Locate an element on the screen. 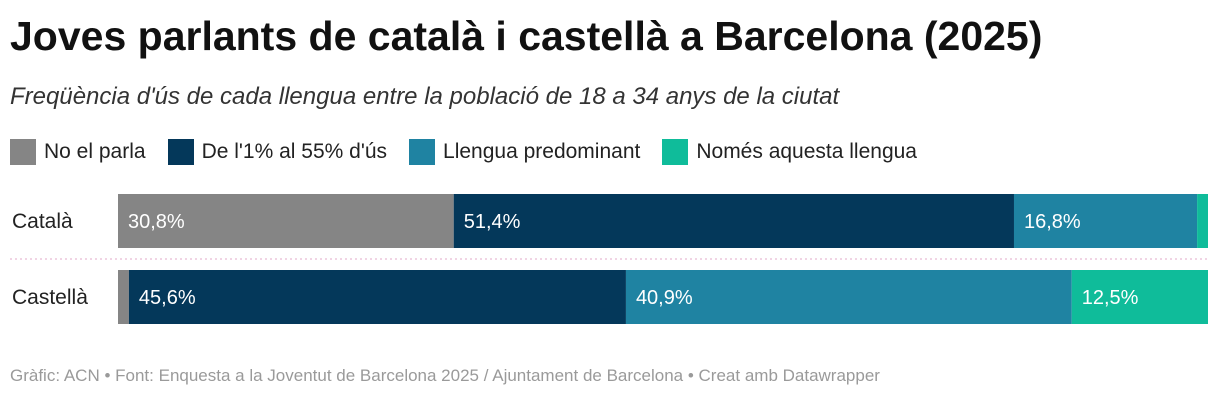  legend-label: Només aquesta llengua is located at coordinates (806, 151).